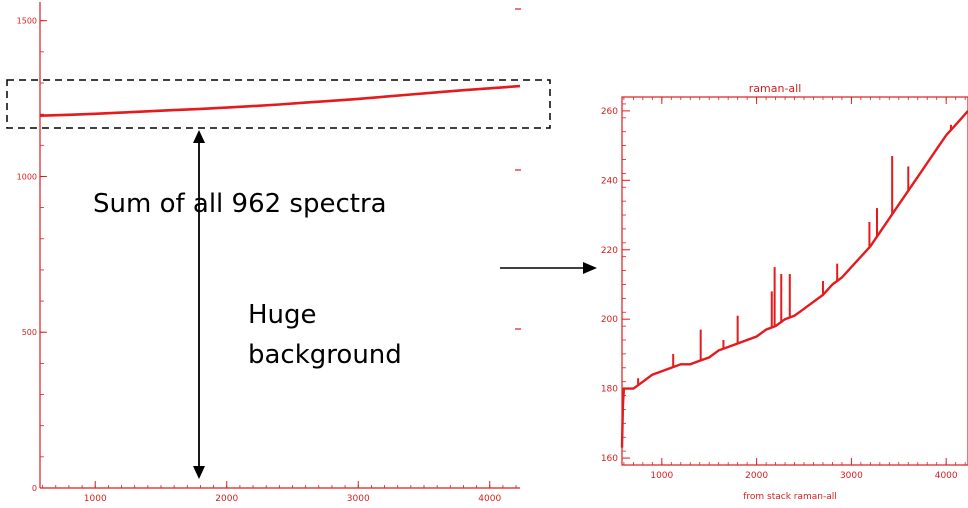 Image resolution: width=968 pixels, height=508 pixels. What do you see at coordinates (609, 251) in the screenshot?
I see `right-y-tick-label-3: 220` at bounding box center [609, 251].